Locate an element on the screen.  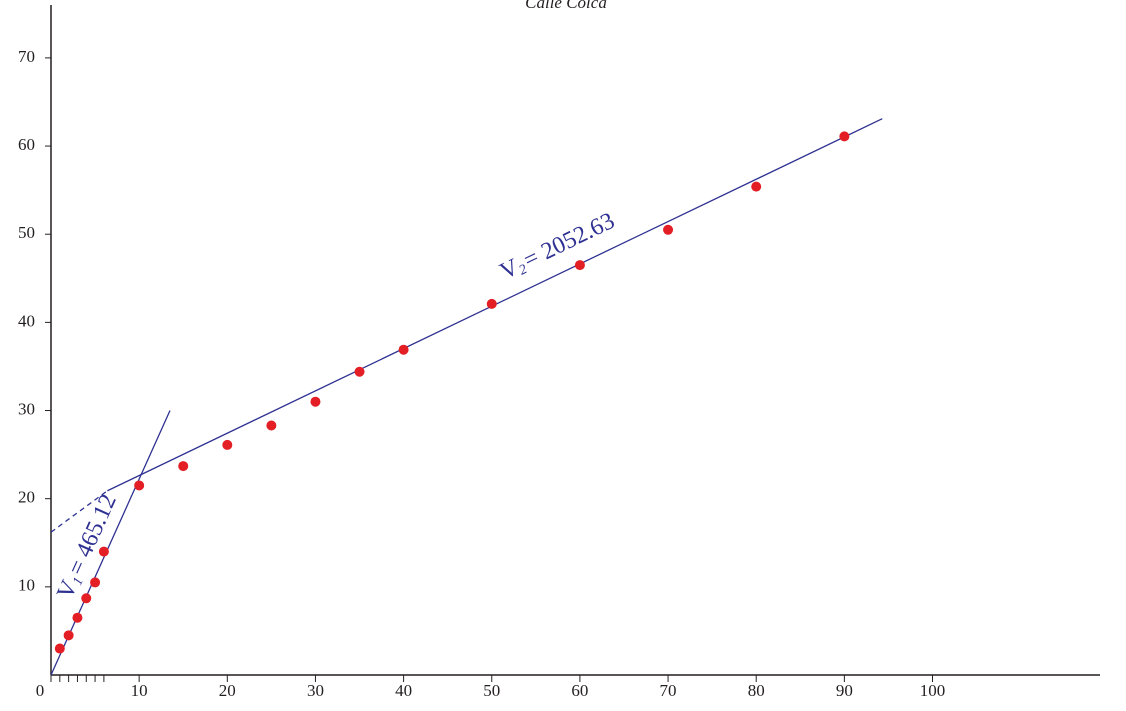
y-tick-label: 10 is located at coordinates (26, 585).